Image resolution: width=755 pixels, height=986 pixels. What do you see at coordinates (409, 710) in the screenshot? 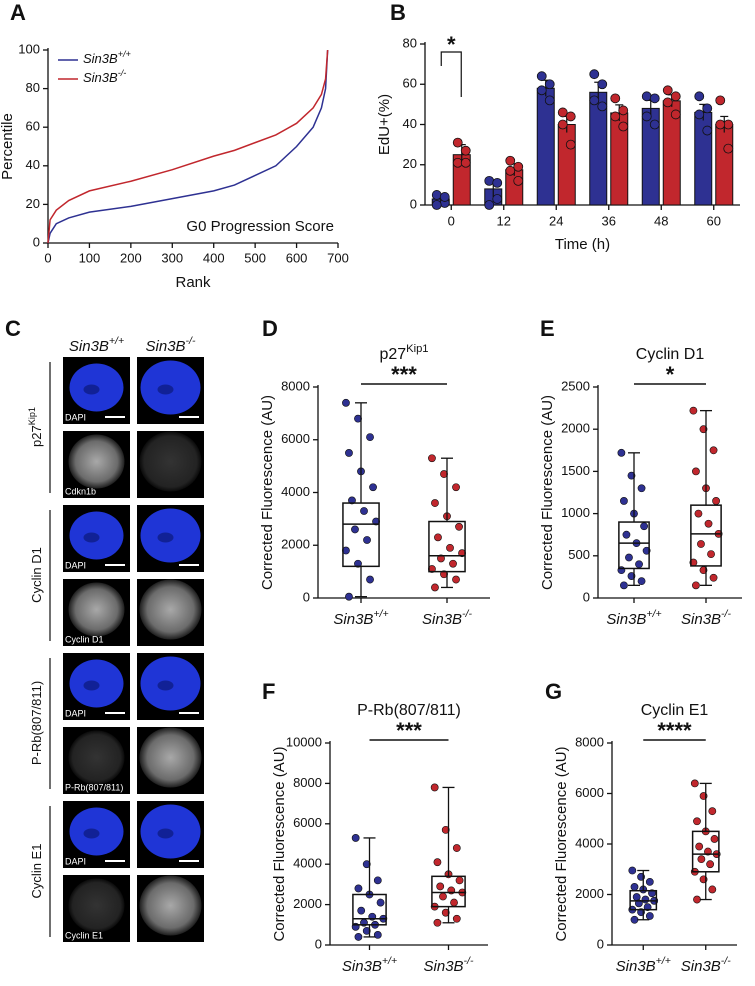
I see `chart-title: P-Rb(807/811)` at bounding box center [409, 710].